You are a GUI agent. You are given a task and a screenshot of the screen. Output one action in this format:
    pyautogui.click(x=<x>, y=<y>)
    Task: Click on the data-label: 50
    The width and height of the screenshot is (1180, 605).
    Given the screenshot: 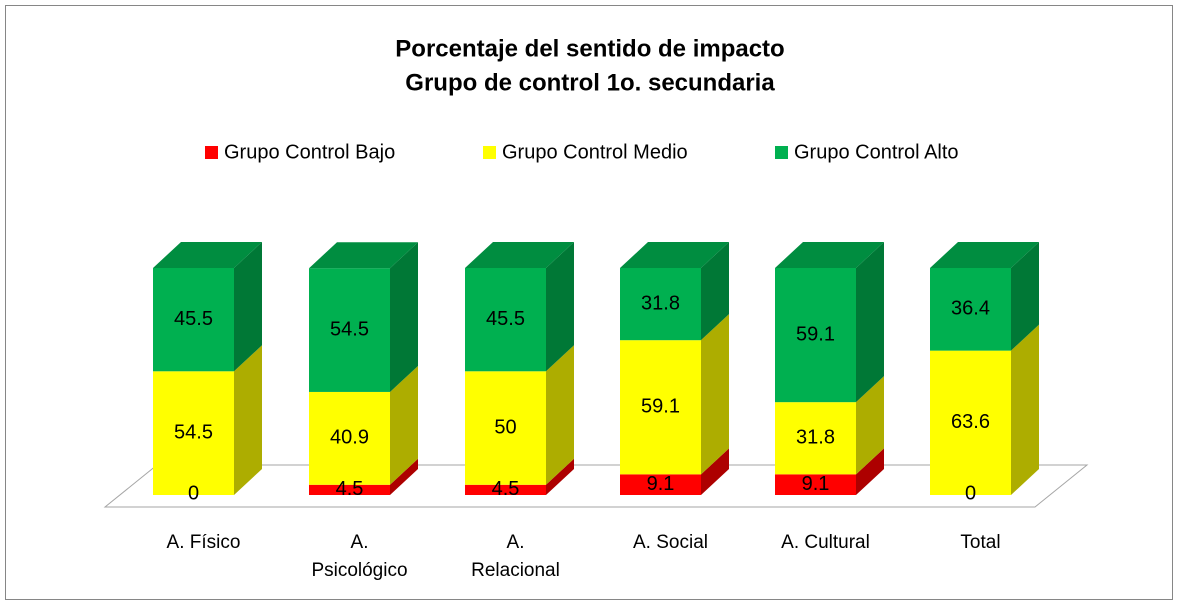 What is the action you would take?
    pyautogui.click(x=505, y=427)
    